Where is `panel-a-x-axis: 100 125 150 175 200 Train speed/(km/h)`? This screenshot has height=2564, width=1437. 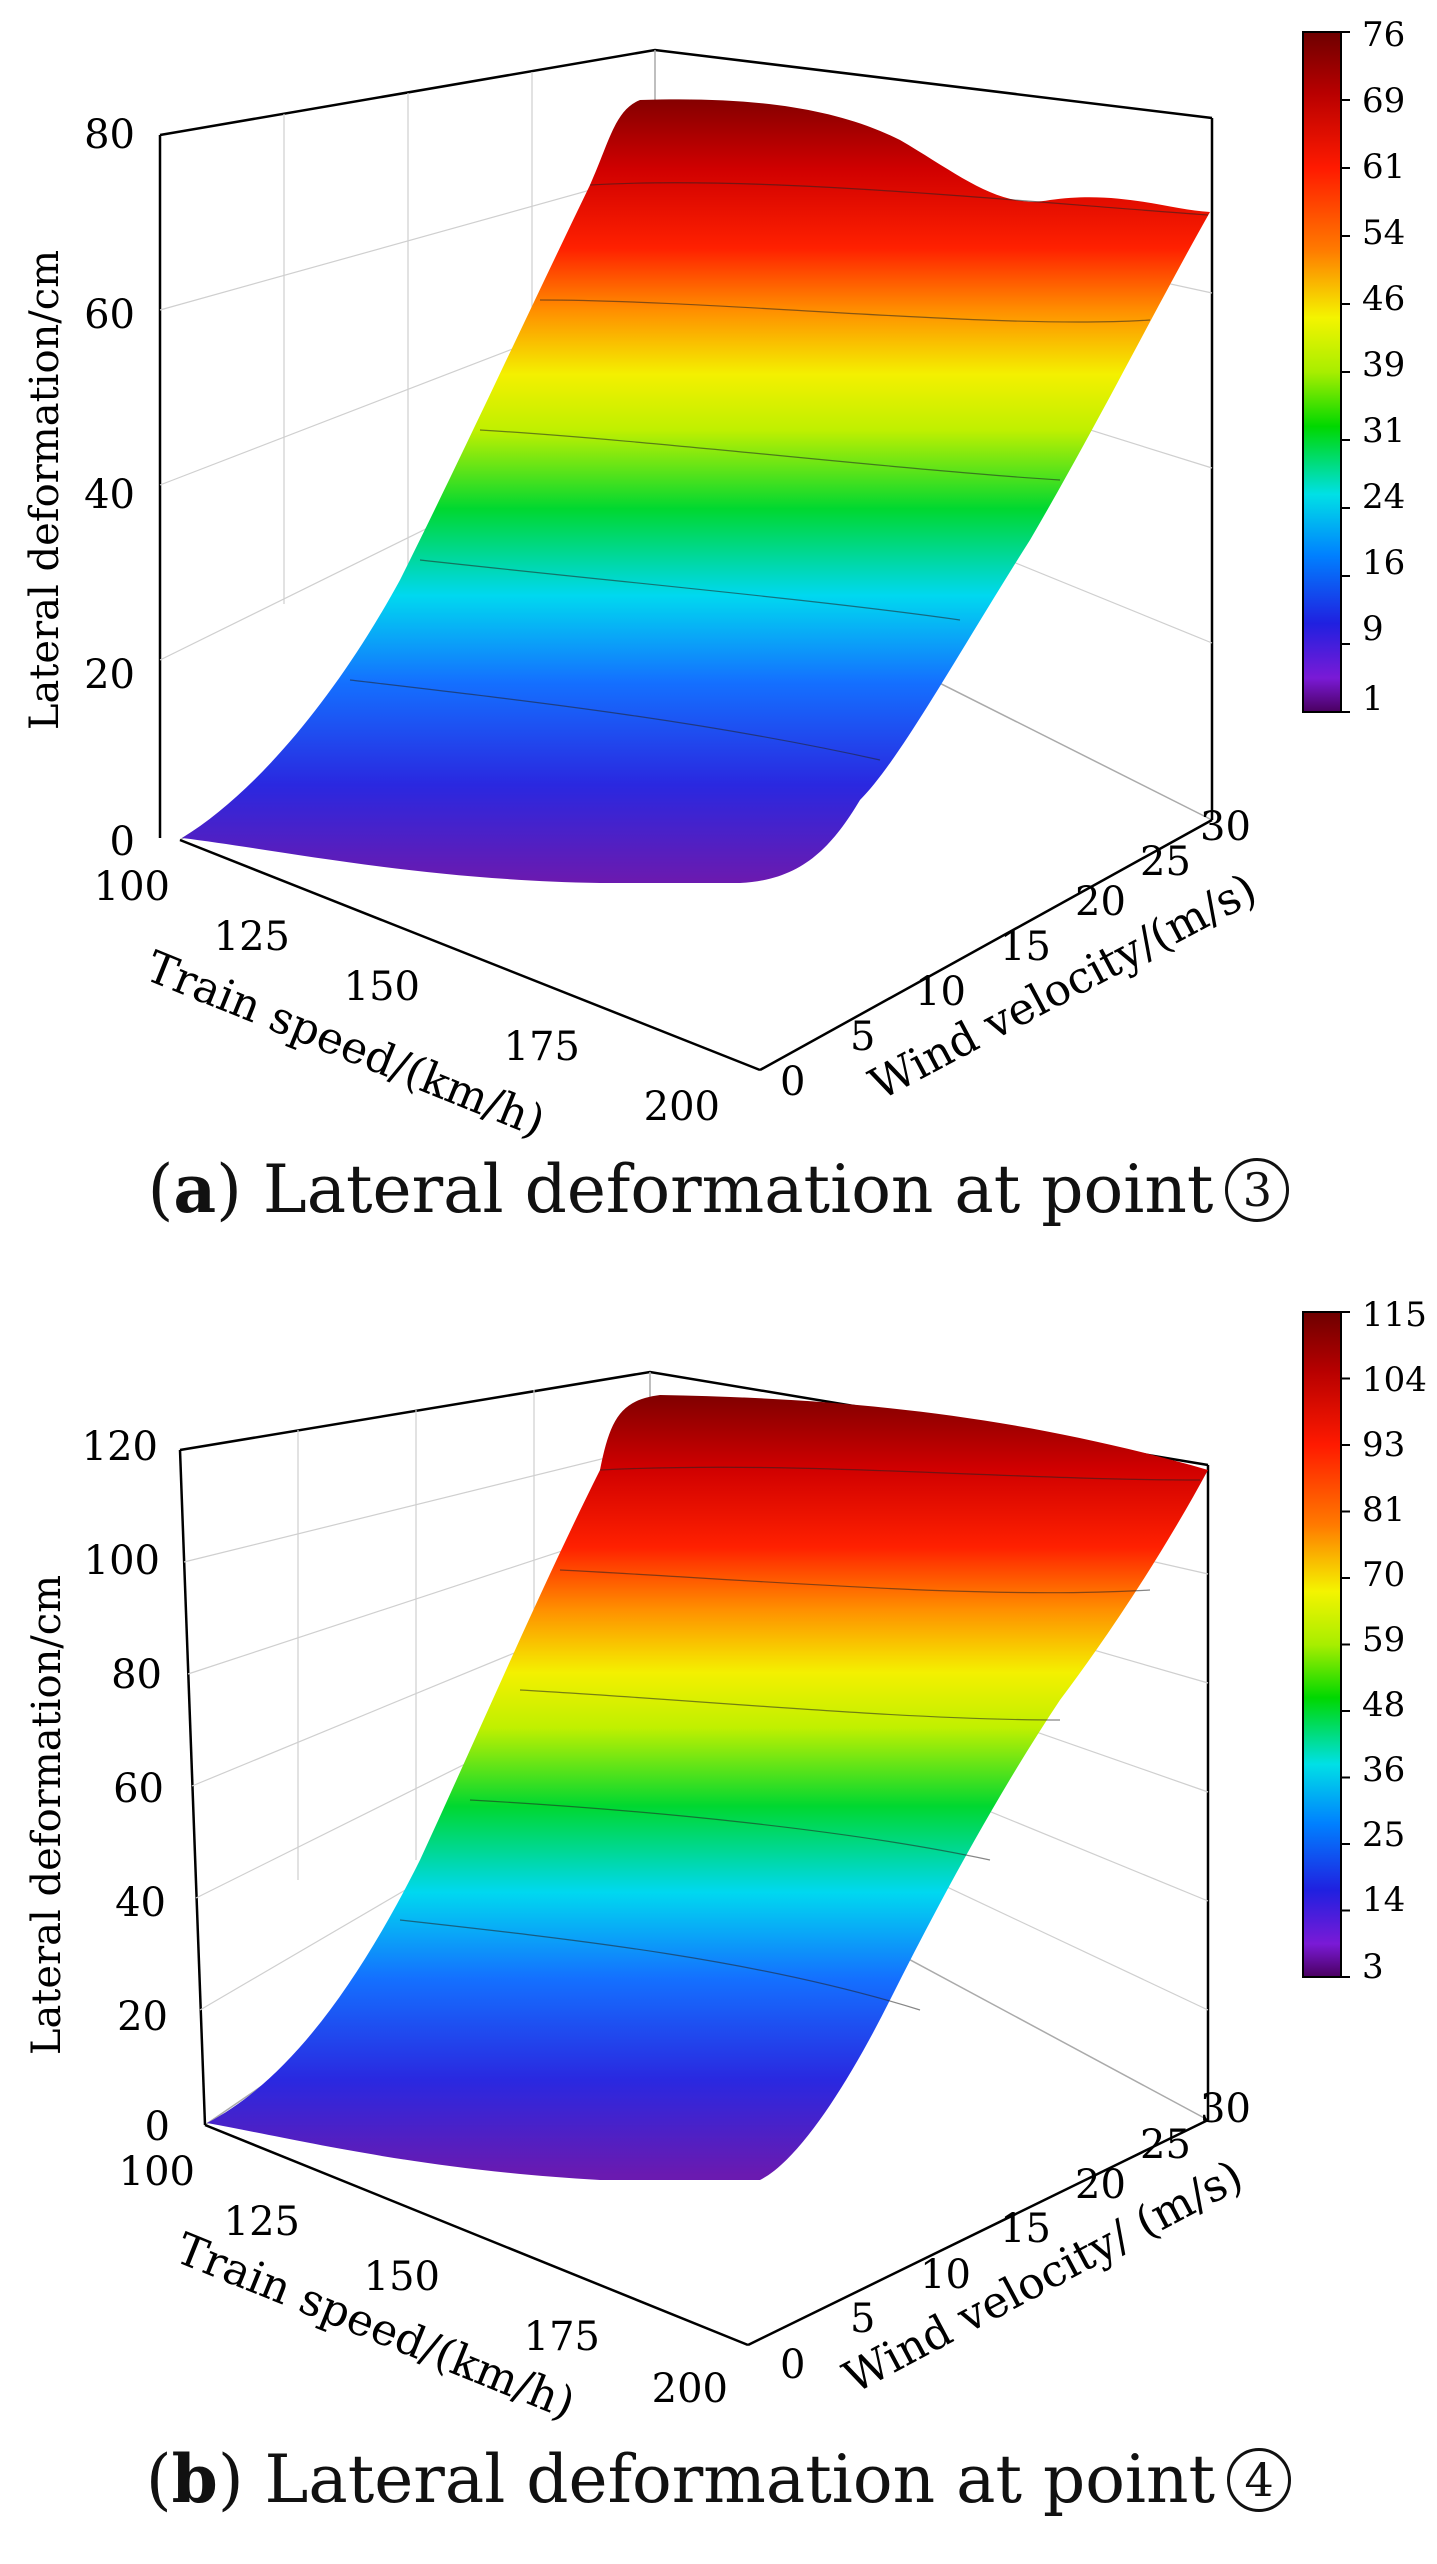 panel-a-x-axis: 100 125 150 175 200 Train speed/(km/h) is located at coordinates (407, 1006).